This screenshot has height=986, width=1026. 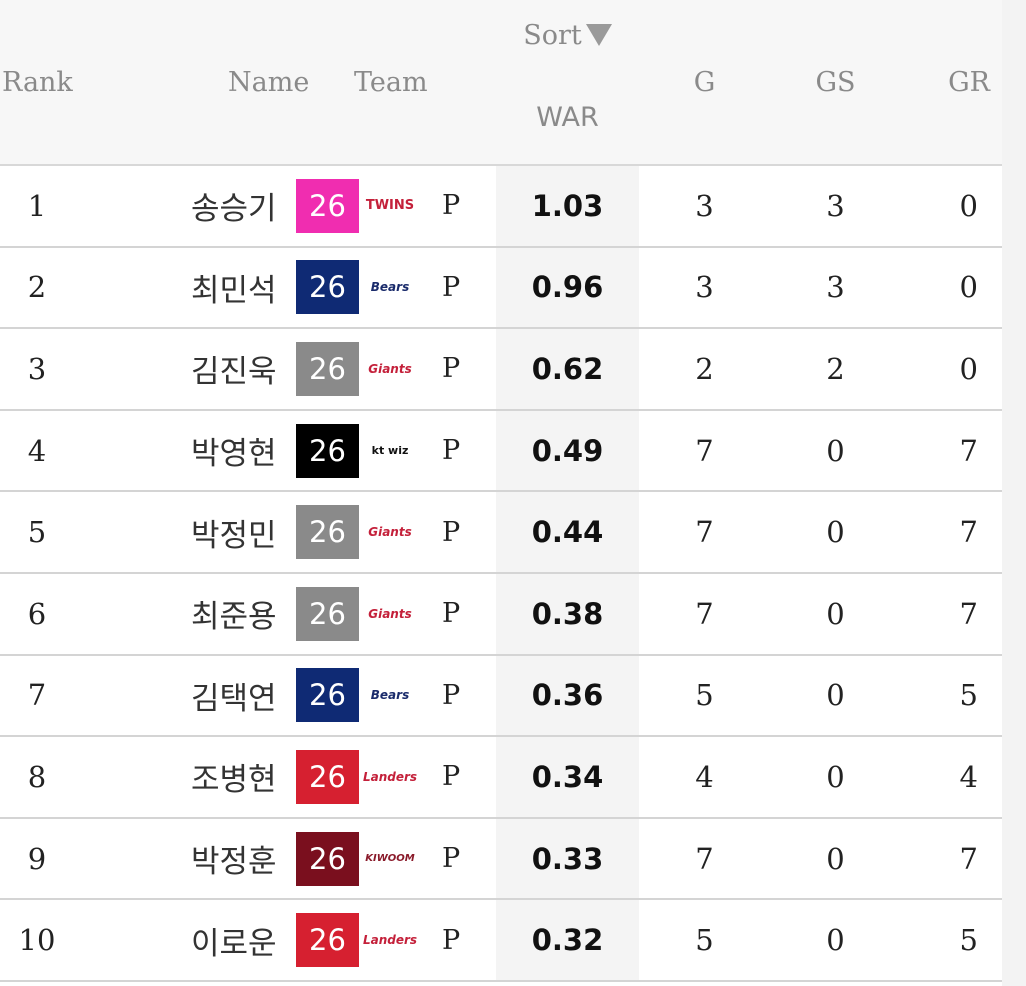 What do you see at coordinates (951, 83) in the screenshot?
I see `col-header-gr: GR` at bounding box center [951, 83].